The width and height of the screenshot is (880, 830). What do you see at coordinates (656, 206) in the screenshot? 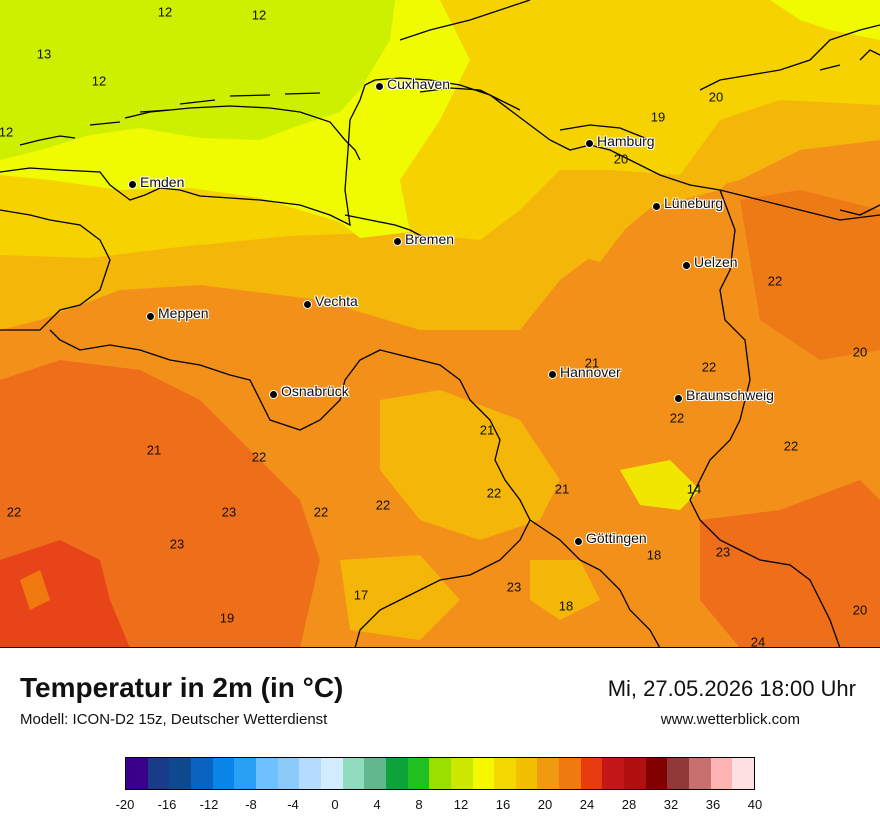
I see `city-dot-lueneburg` at bounding box center [656, 206].